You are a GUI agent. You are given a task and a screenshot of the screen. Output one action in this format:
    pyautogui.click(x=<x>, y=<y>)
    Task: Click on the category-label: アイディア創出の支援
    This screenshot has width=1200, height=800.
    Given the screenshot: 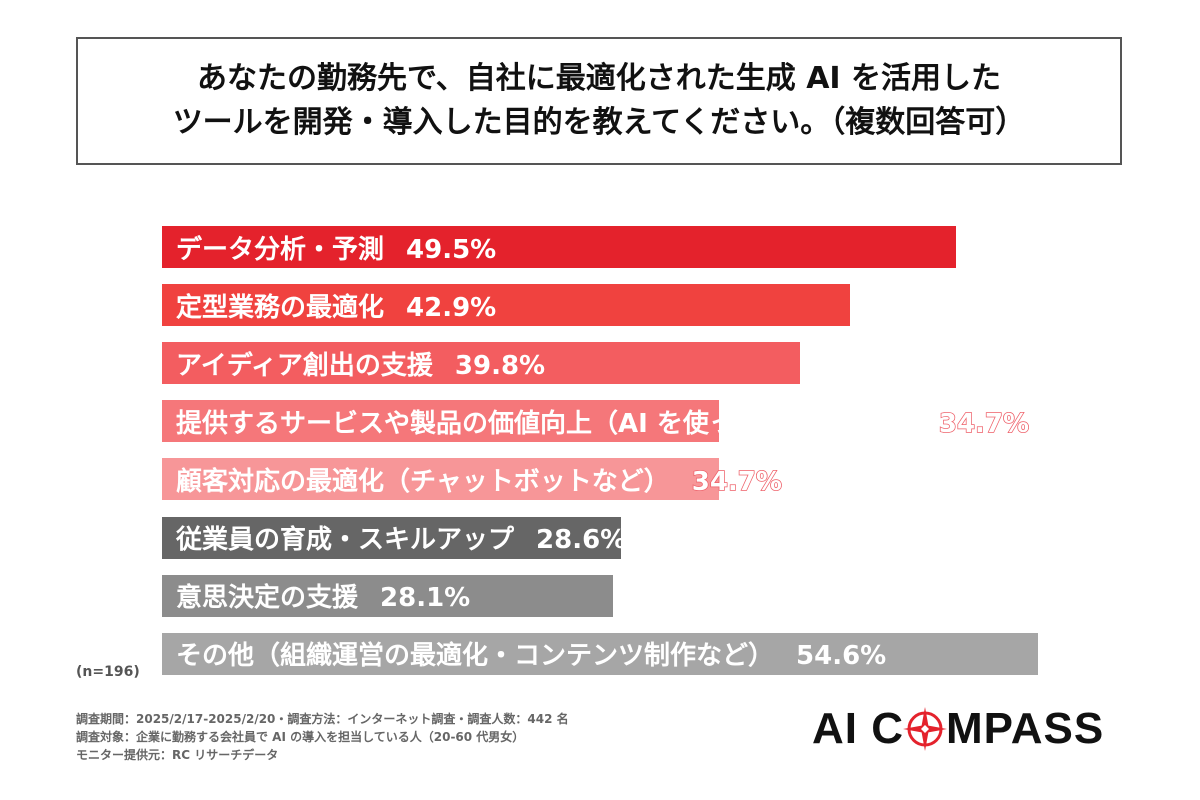 What is the action you would take?
    pyautogui.click(x=304, y=365)
    